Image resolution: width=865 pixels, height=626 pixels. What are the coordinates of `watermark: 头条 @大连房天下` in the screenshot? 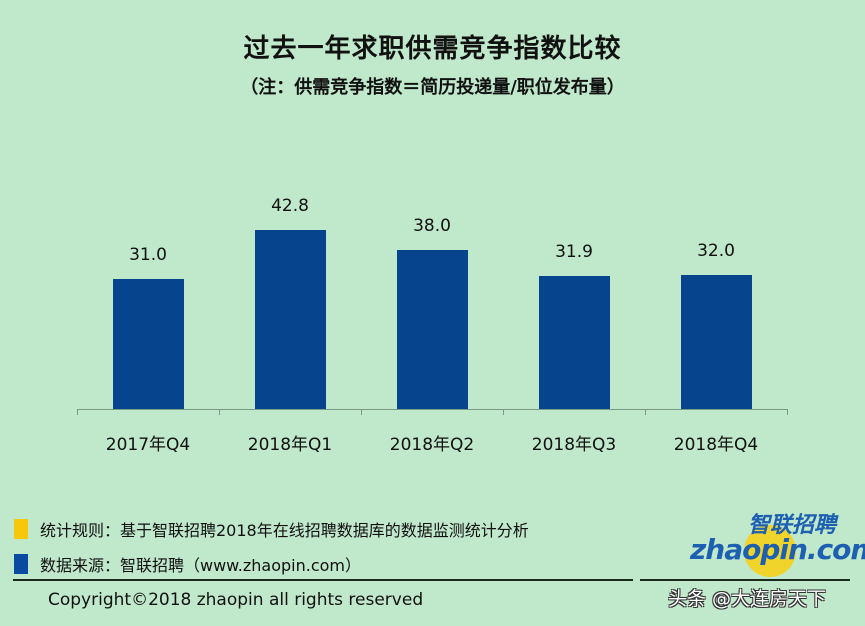 It's located at (747, 599).